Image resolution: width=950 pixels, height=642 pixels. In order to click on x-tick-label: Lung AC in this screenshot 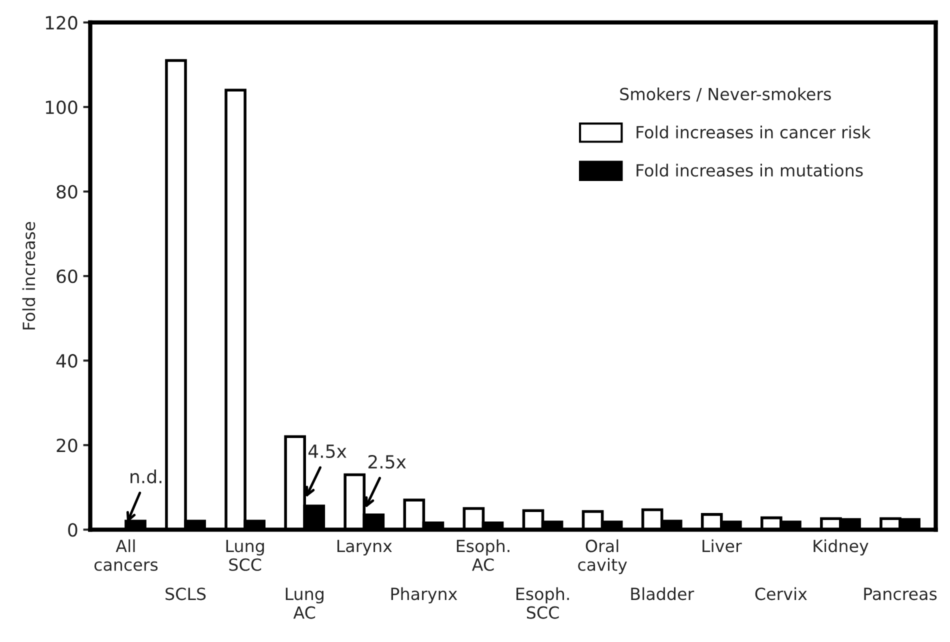, I will do `click(305, 603)`.